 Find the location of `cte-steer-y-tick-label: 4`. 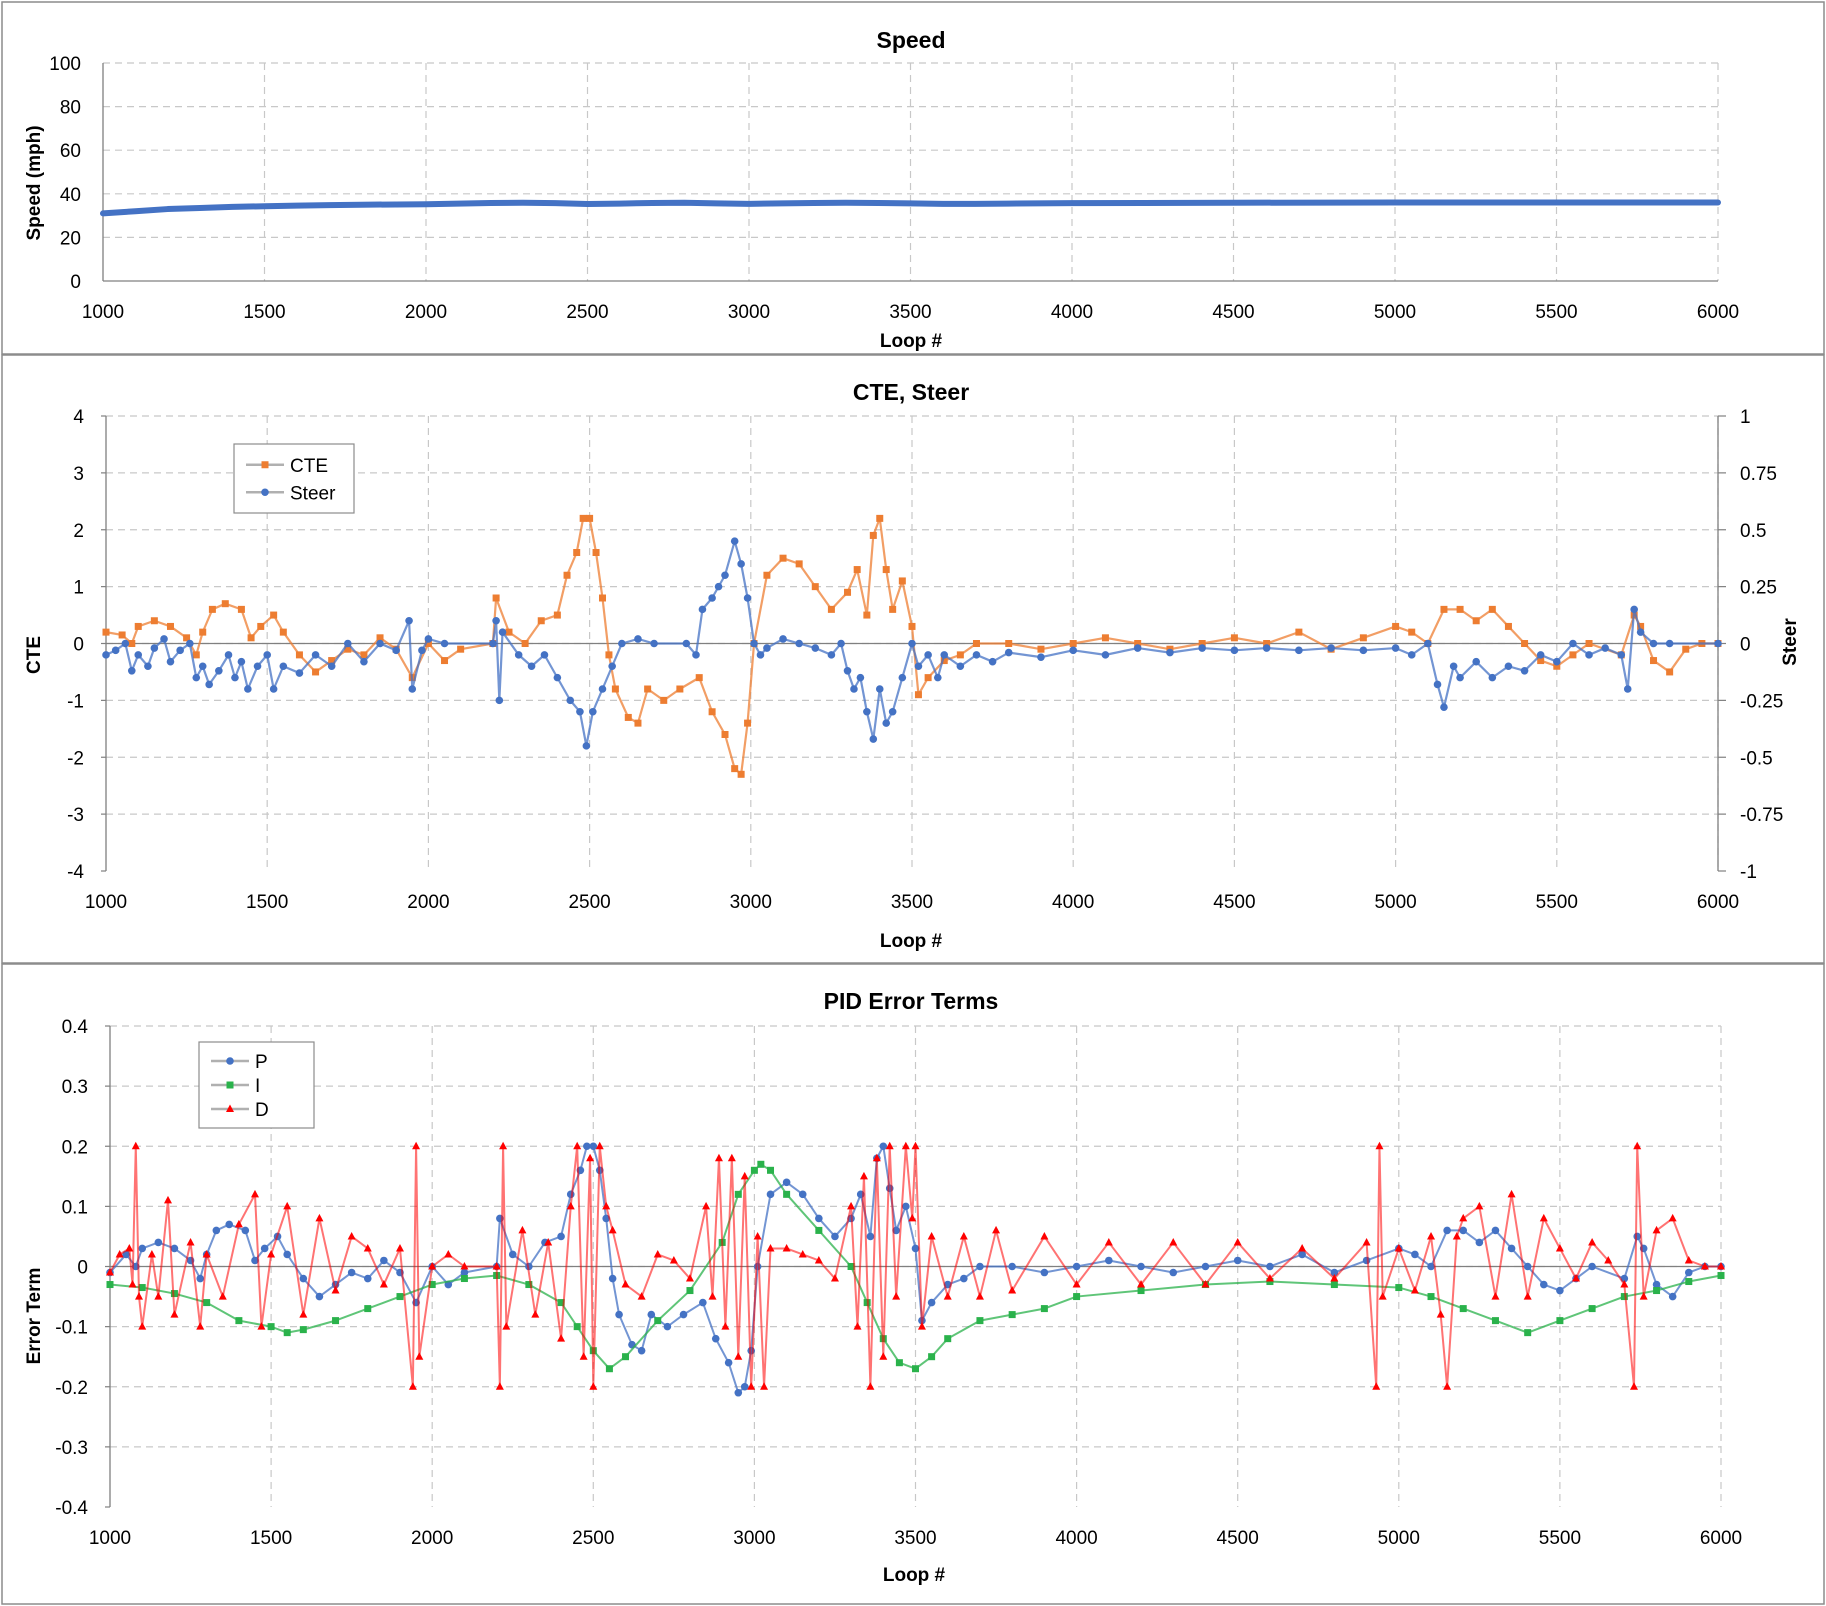

cte-steer-y-tick-label: 4 is located at coordinates (78, 417).